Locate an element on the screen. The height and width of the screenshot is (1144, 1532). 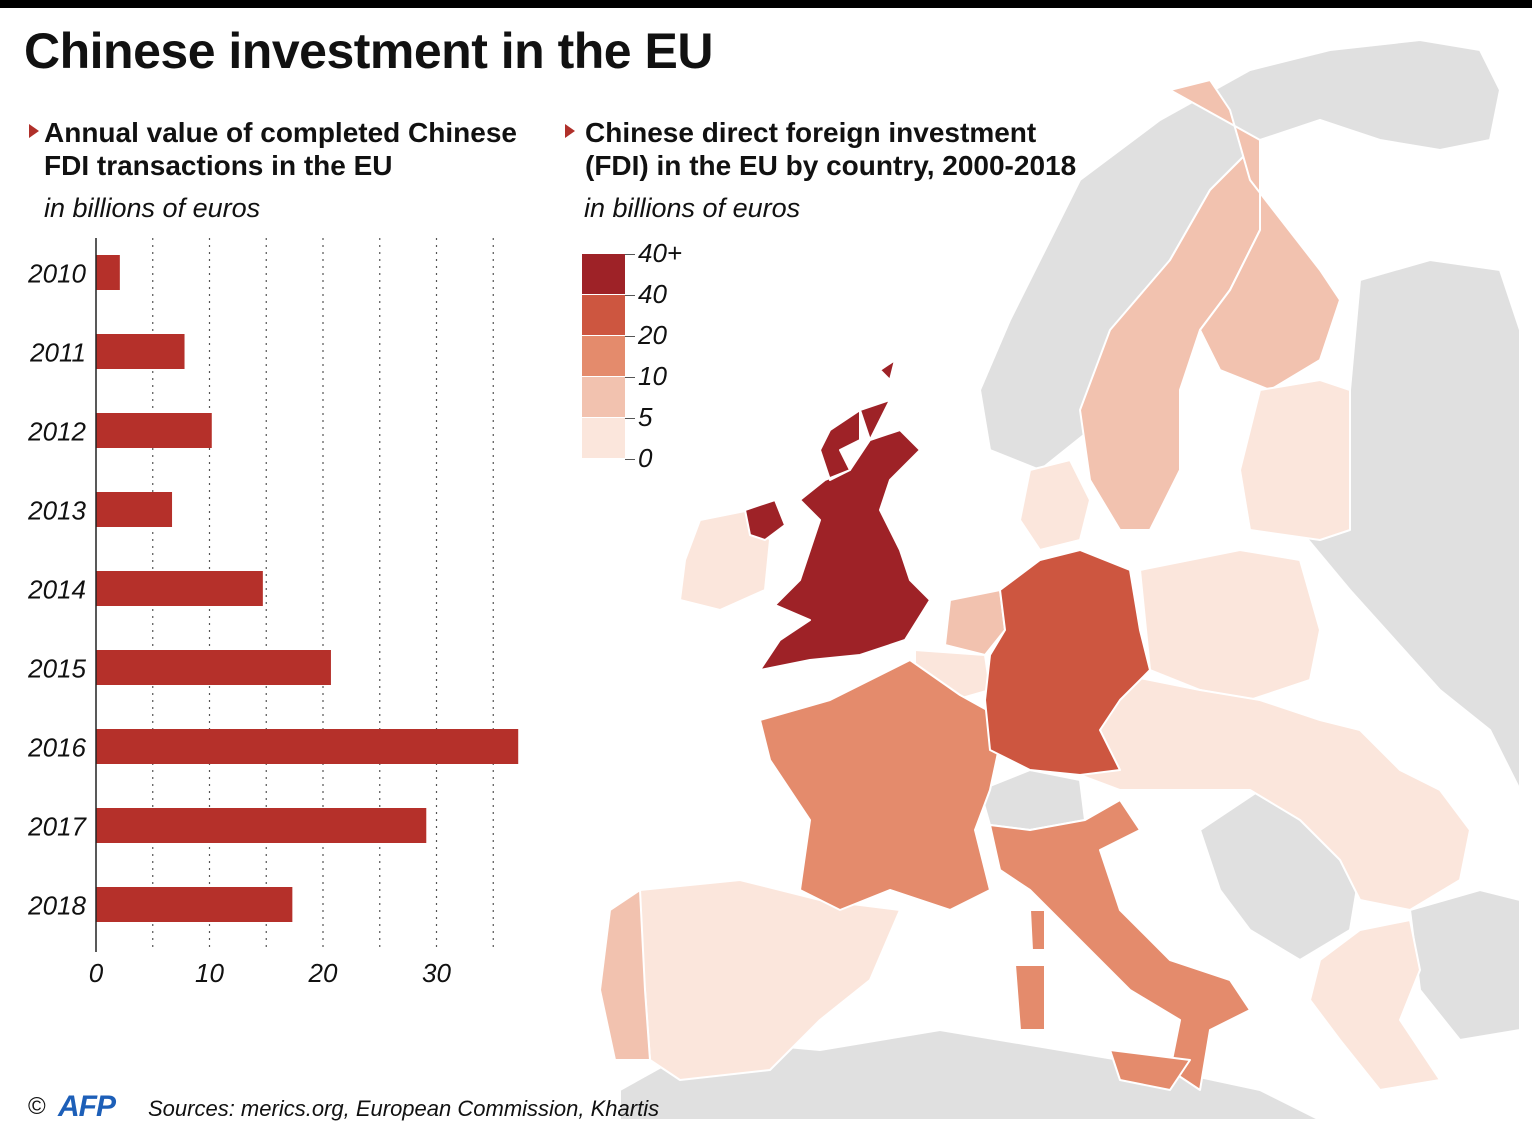
right-subtitle-line-2: (FDI) in the EU by country, 2000-2018 is located at coordinates (831, 165).